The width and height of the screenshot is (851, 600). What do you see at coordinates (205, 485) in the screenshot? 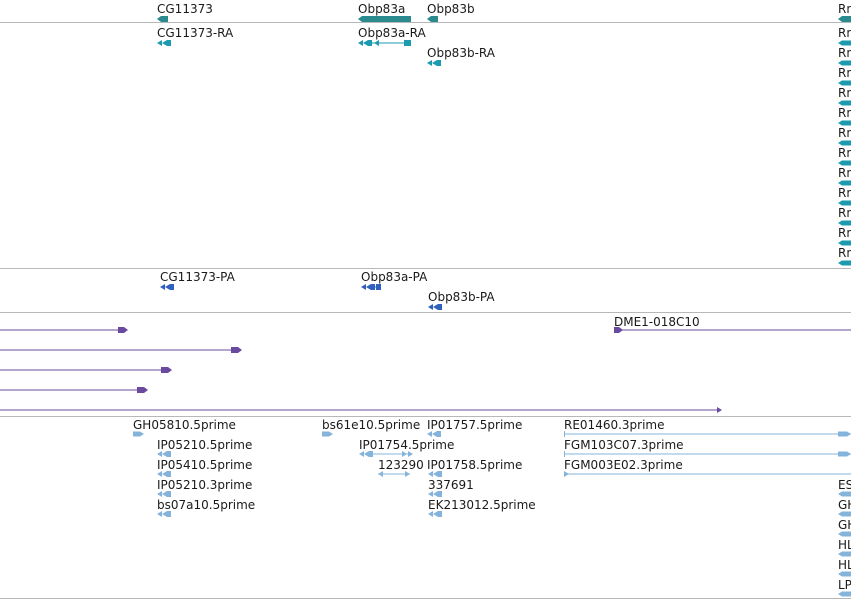
I see `est-label-ip05210-3prime: IP05210.3prime` at bounding box center [205, 485].